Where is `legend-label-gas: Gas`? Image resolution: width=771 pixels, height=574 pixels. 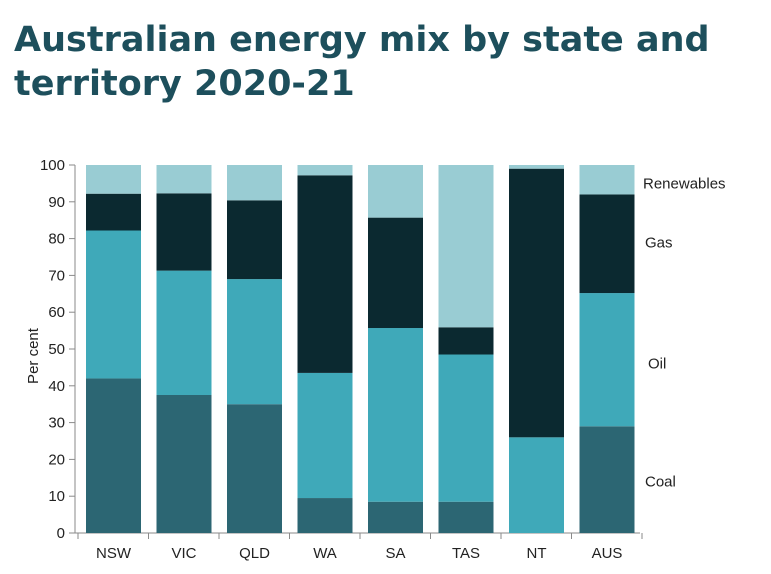 legend-label-gas: Gas is located at coordinates (659, 242).